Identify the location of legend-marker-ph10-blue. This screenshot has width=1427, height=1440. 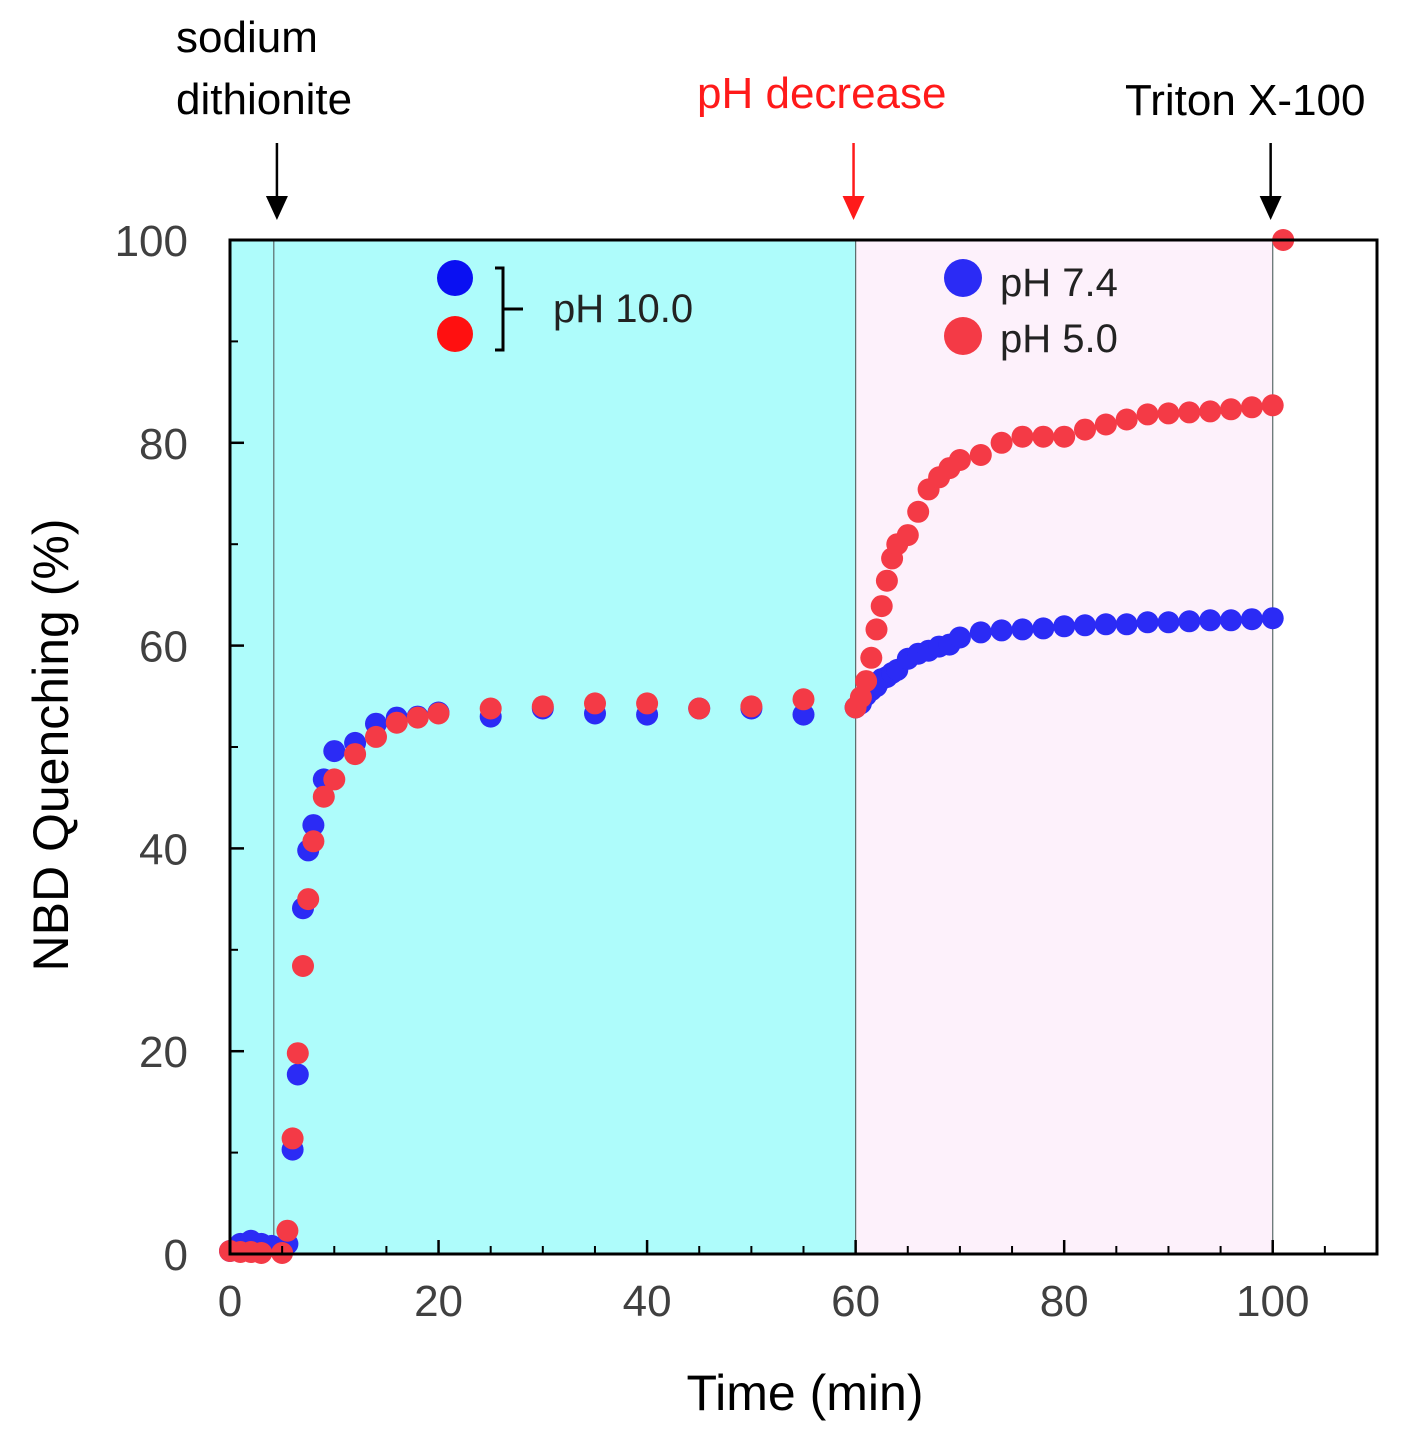
(455, 278).